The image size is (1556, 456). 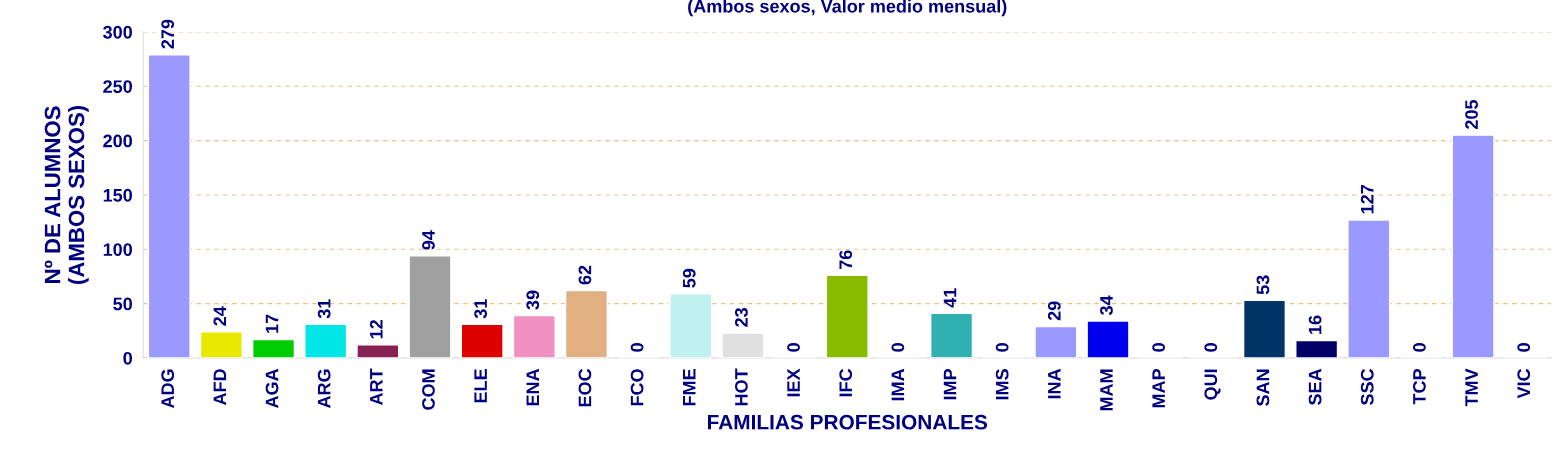 I want to click on data-label: 24, so click(x=220, y=316).